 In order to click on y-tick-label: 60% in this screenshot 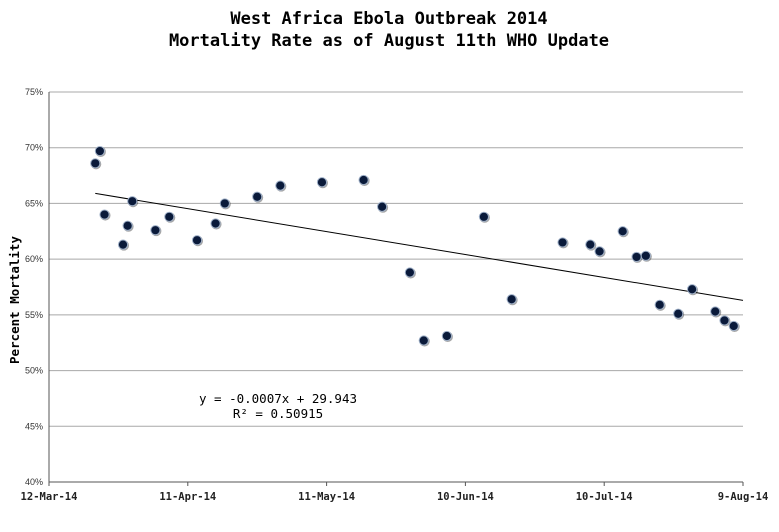, I will do `click(34, 259)`.